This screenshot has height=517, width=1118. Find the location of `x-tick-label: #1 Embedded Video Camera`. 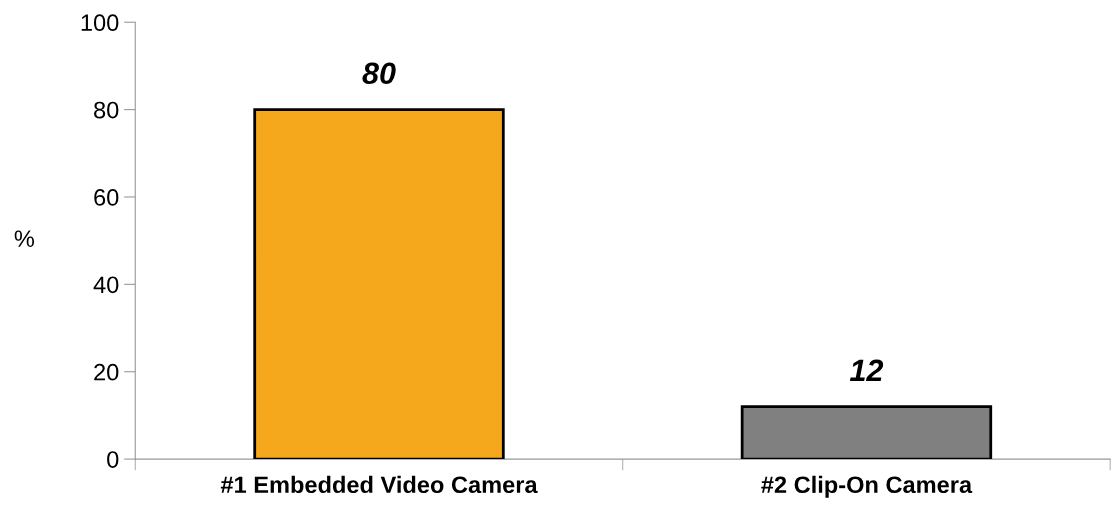

x-tick-label: #1 Embedded Video Camera is located at coordinates (379, 484).